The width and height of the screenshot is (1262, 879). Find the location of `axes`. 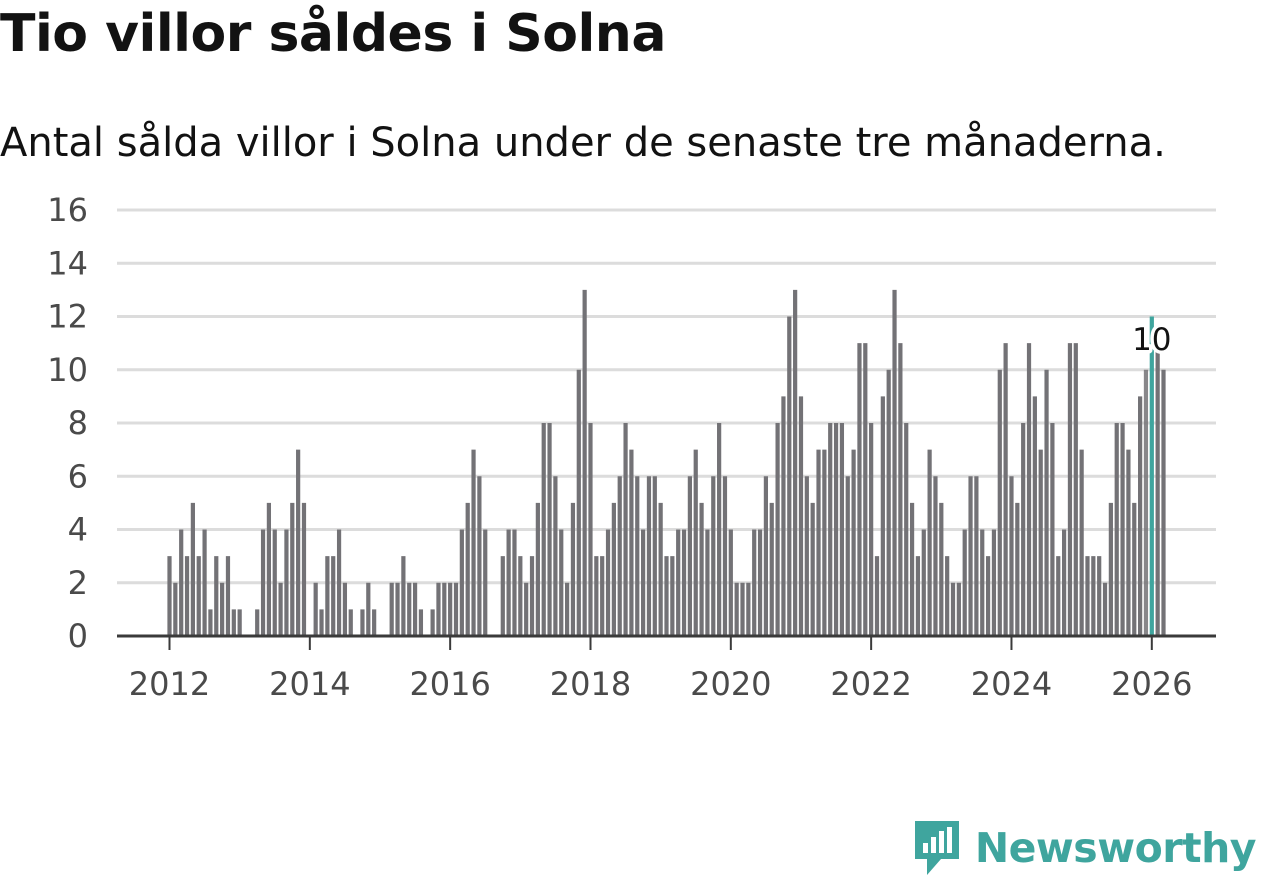

axes is located at coordinates (666, 642).